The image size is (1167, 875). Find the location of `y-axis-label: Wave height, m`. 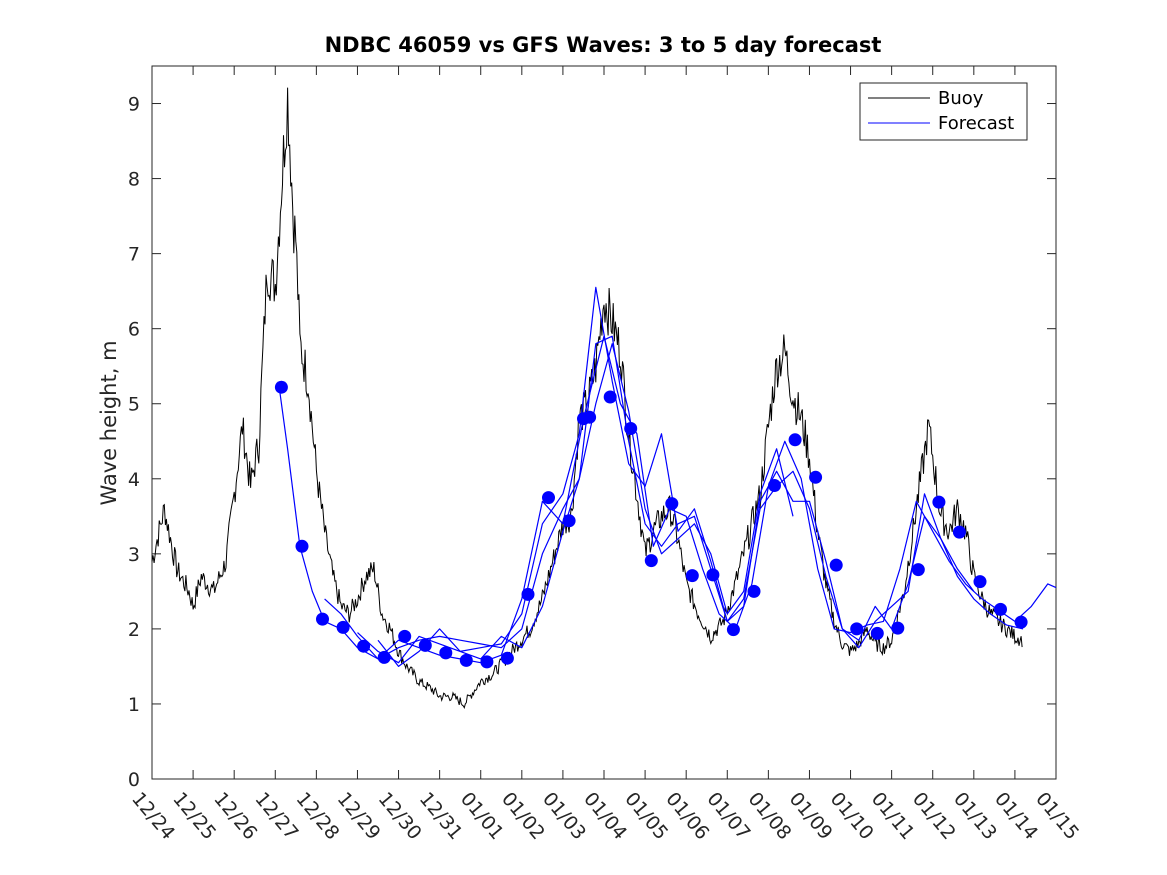

y-axis-label: Wave height, m is located at coordinates (109, 422).